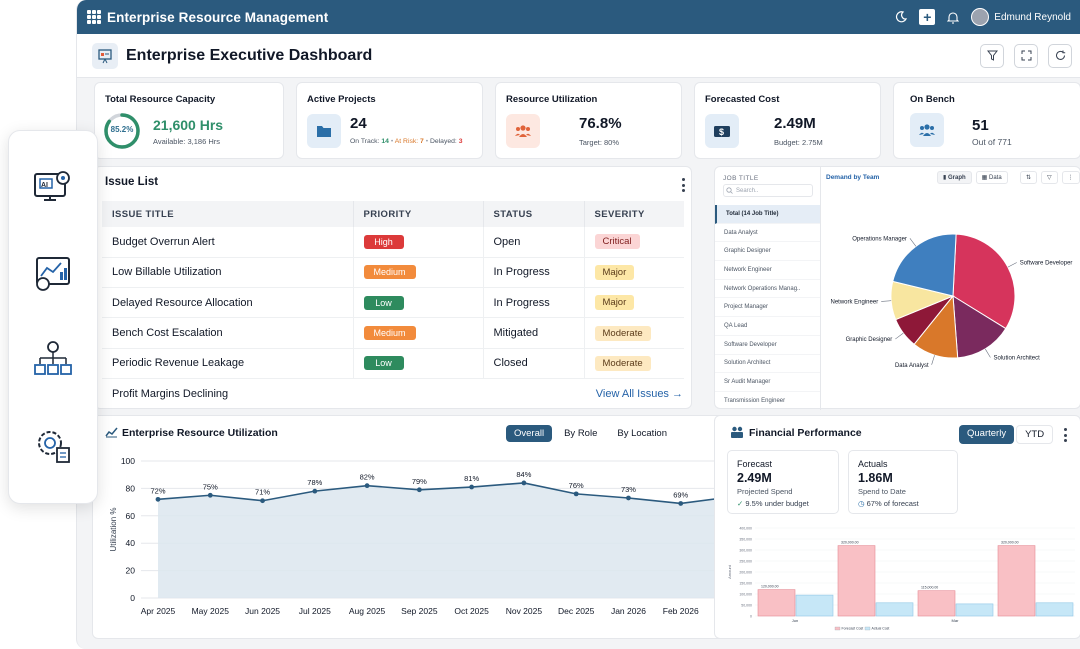 Image resolution: width=1080 pixels, height=649 pixels. I want to click on data-toggle: ▦ Data, so click(991, 177).